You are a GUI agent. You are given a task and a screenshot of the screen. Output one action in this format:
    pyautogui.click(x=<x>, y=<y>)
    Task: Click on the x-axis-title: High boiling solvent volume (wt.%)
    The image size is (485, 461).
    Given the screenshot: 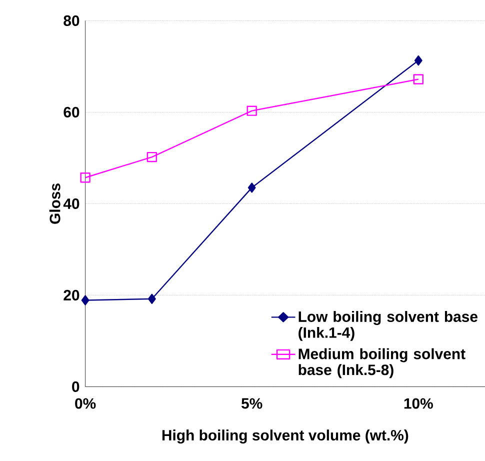 What is the action you would take?
    pyautogui.click(x=285, y=437)
    